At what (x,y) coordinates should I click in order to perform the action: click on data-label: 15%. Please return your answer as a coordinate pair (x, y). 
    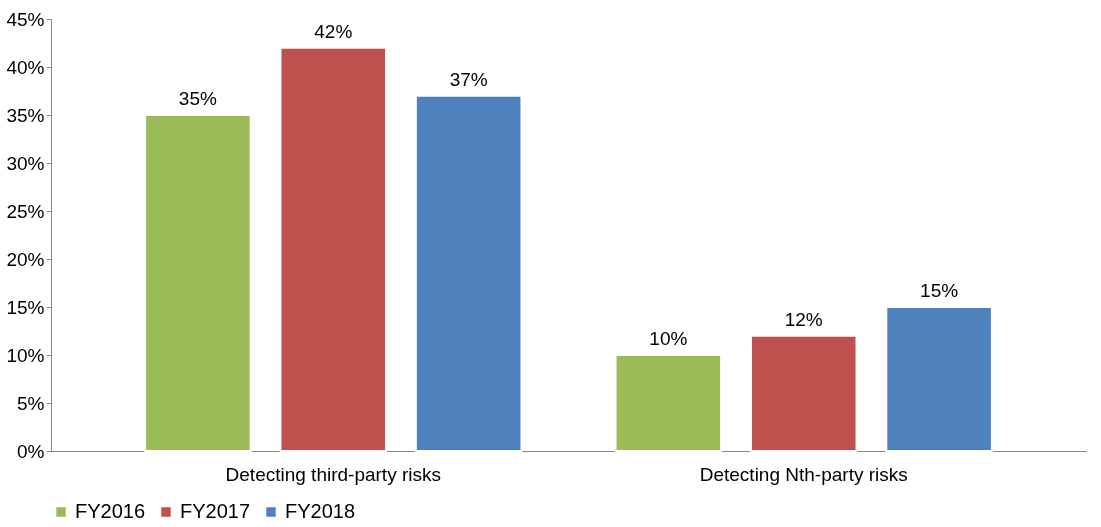
    Looking at the image, I should click on (939, 290).